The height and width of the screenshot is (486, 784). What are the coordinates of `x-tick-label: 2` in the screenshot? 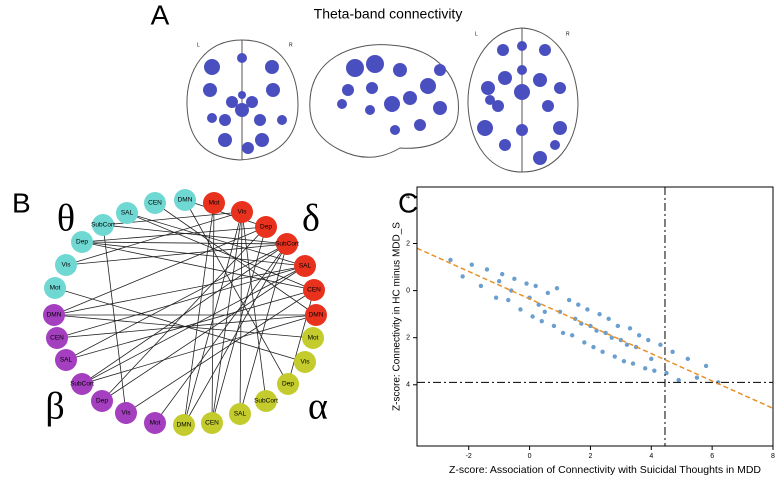 It's located at (590, 456).